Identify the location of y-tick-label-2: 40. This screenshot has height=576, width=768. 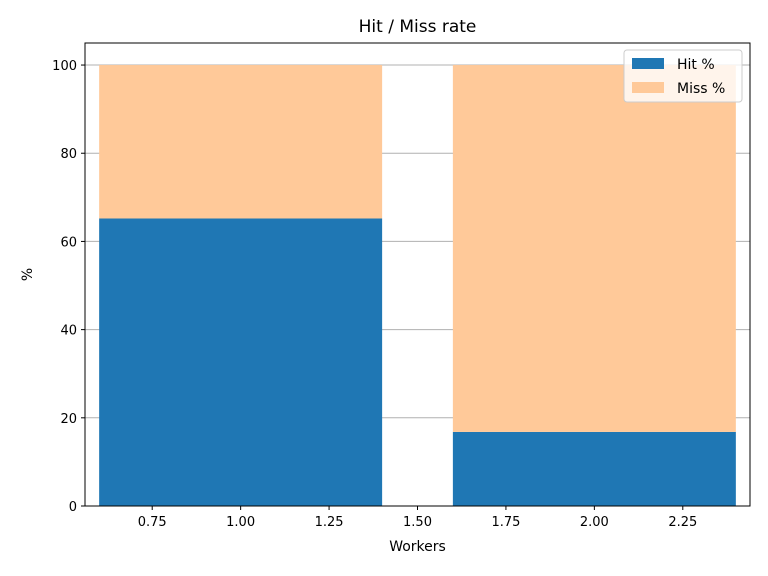
(68, 331).